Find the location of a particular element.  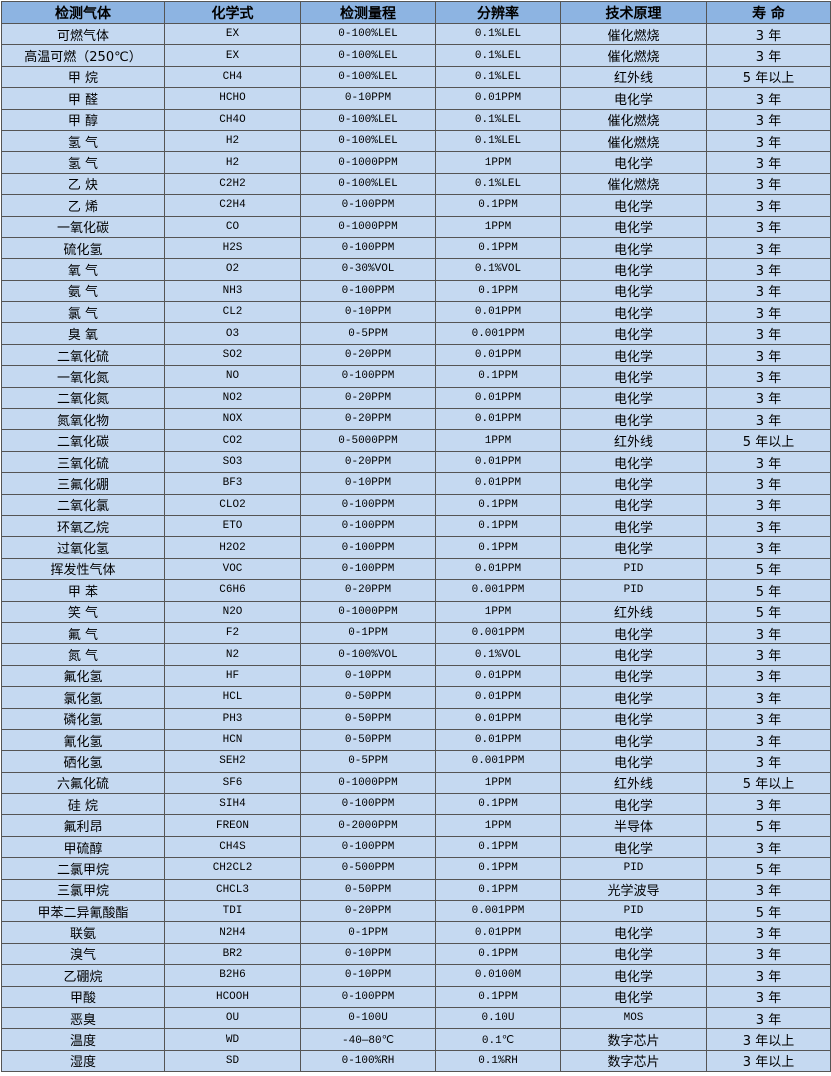

cell-gas-name: 三氧化硫 is located at coordinates (83, 462).